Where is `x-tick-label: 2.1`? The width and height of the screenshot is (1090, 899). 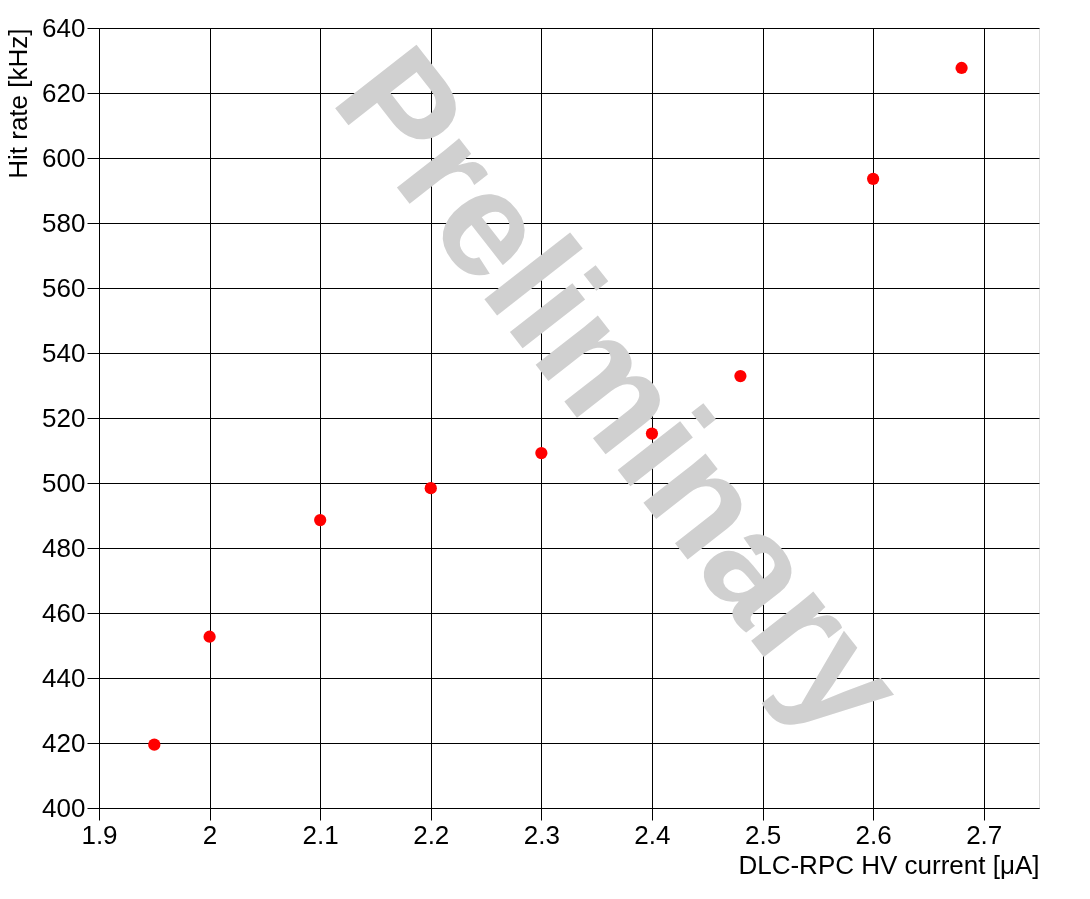
x-tick-label: 2.1 is located at coordinates (320, 834).